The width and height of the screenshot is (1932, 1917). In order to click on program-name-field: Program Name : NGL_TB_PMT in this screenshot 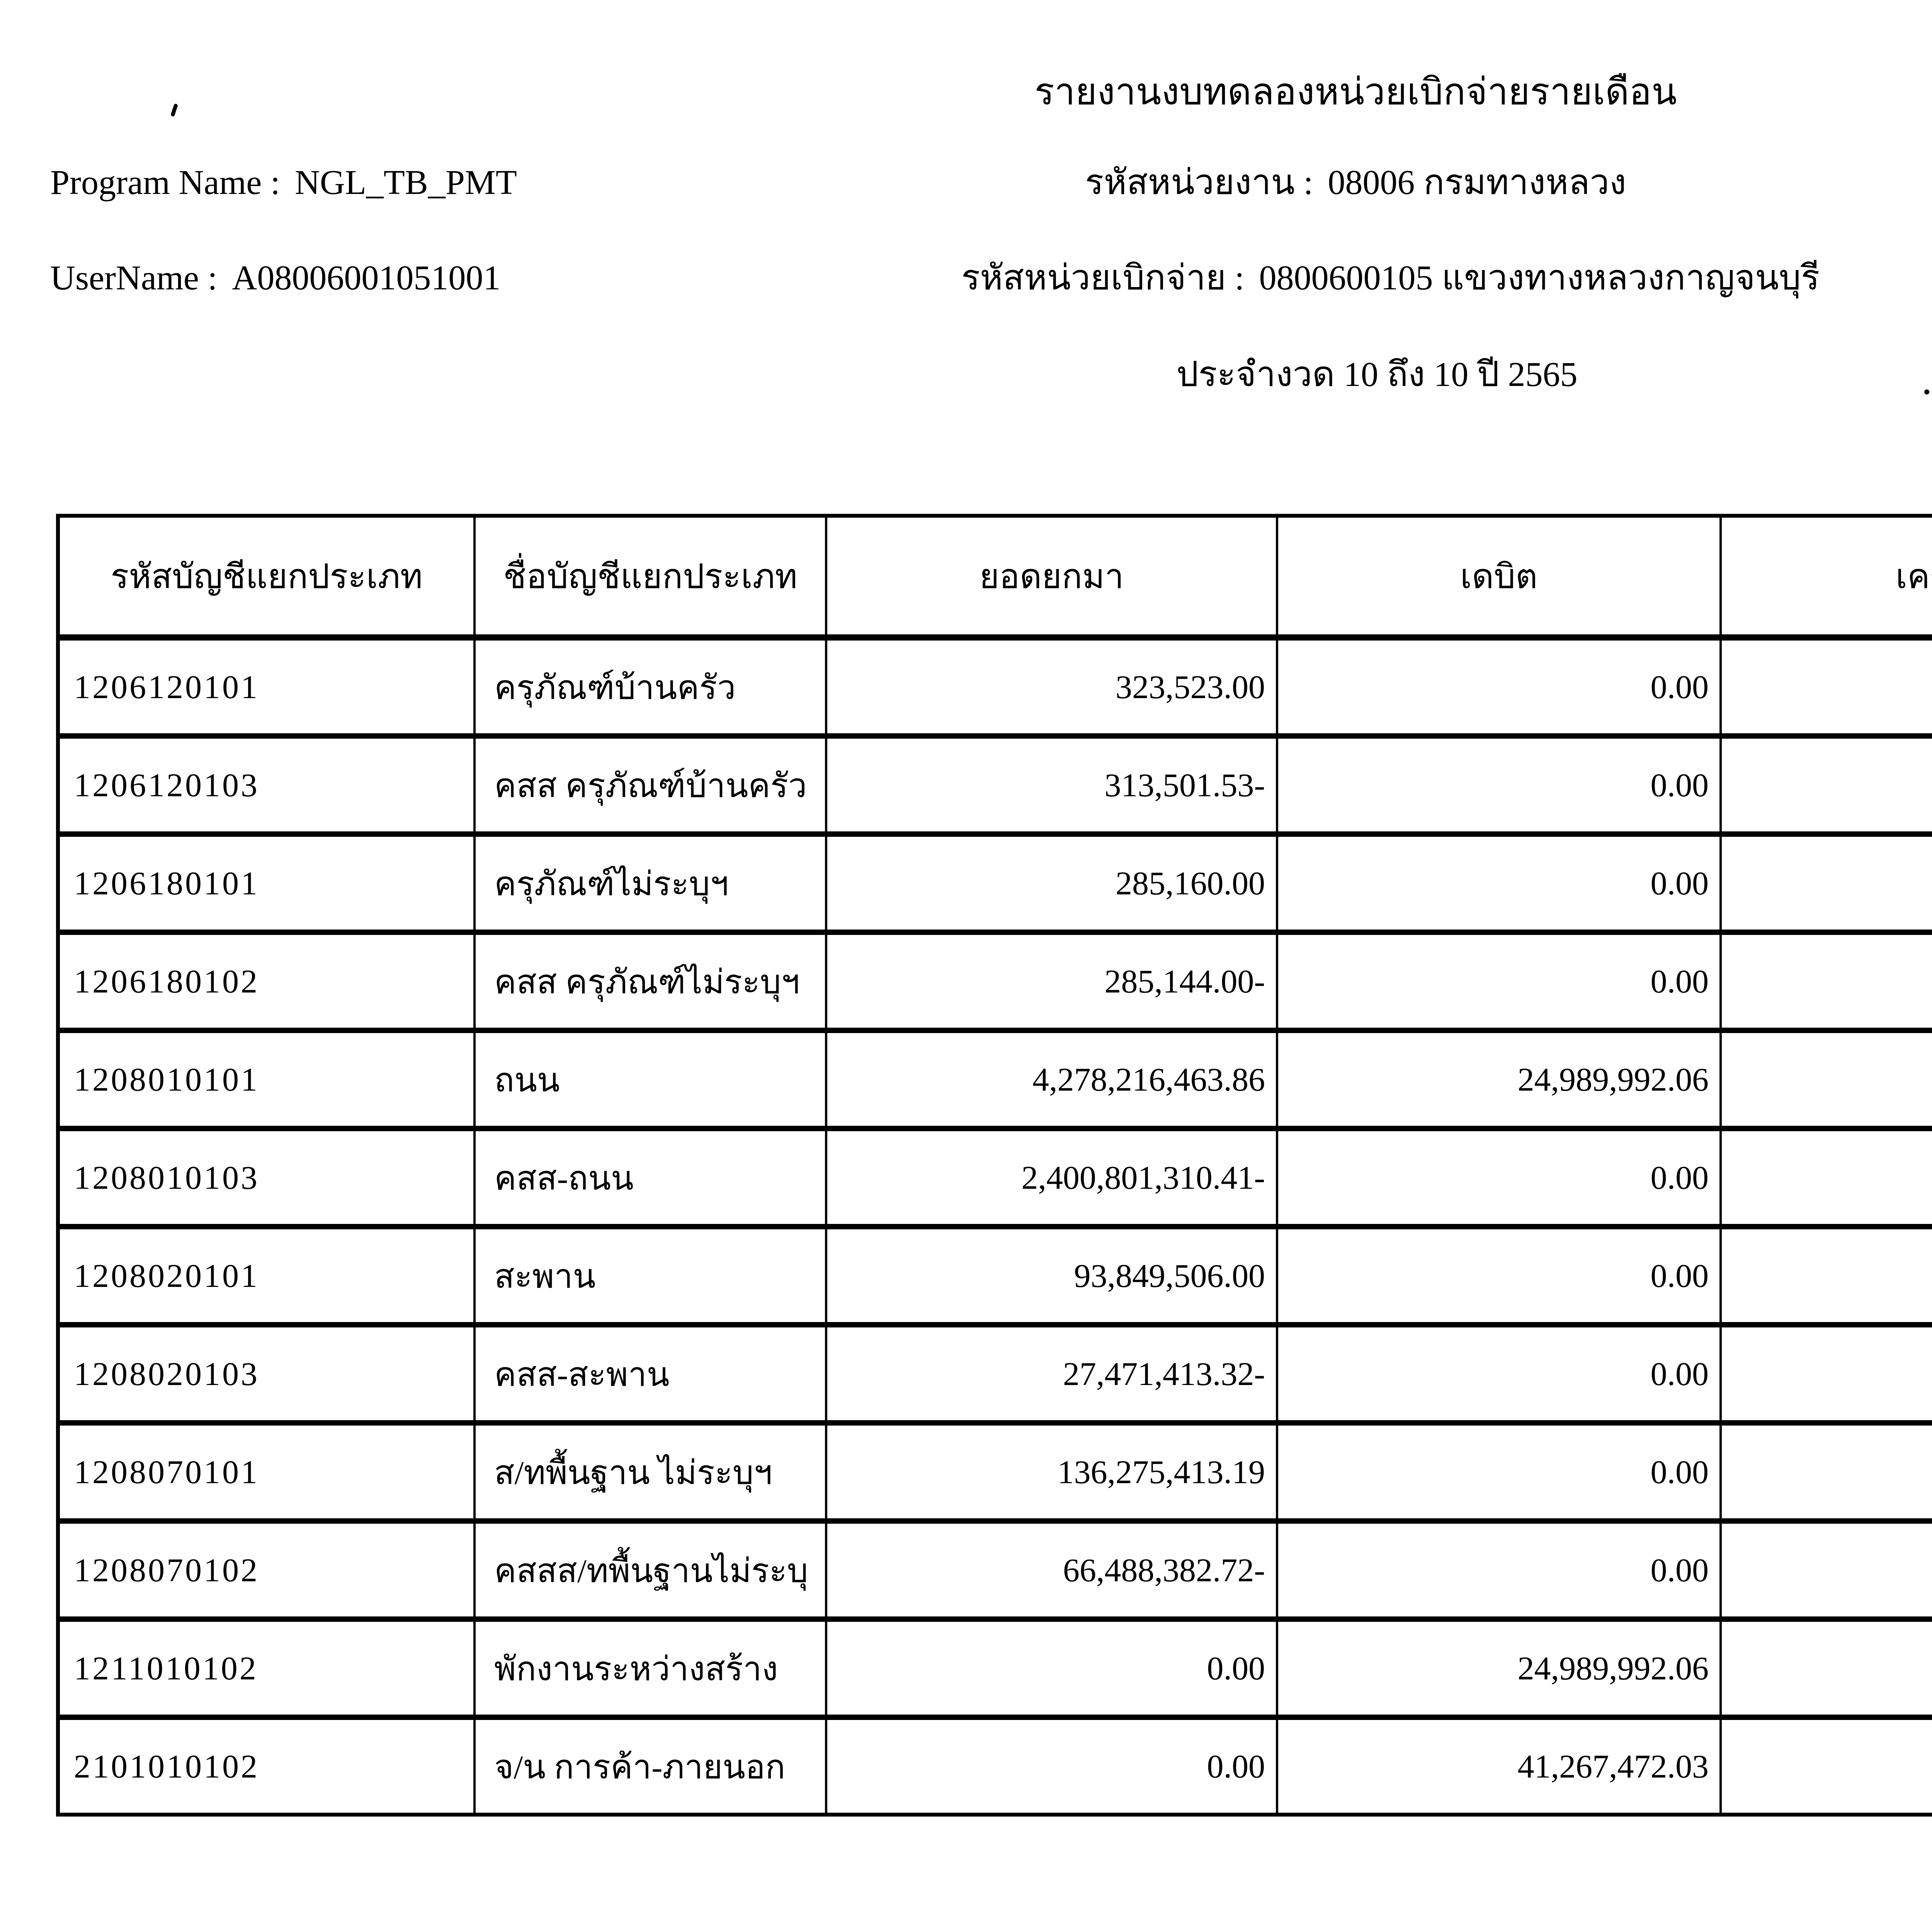, I will do `click(284, 183)`.